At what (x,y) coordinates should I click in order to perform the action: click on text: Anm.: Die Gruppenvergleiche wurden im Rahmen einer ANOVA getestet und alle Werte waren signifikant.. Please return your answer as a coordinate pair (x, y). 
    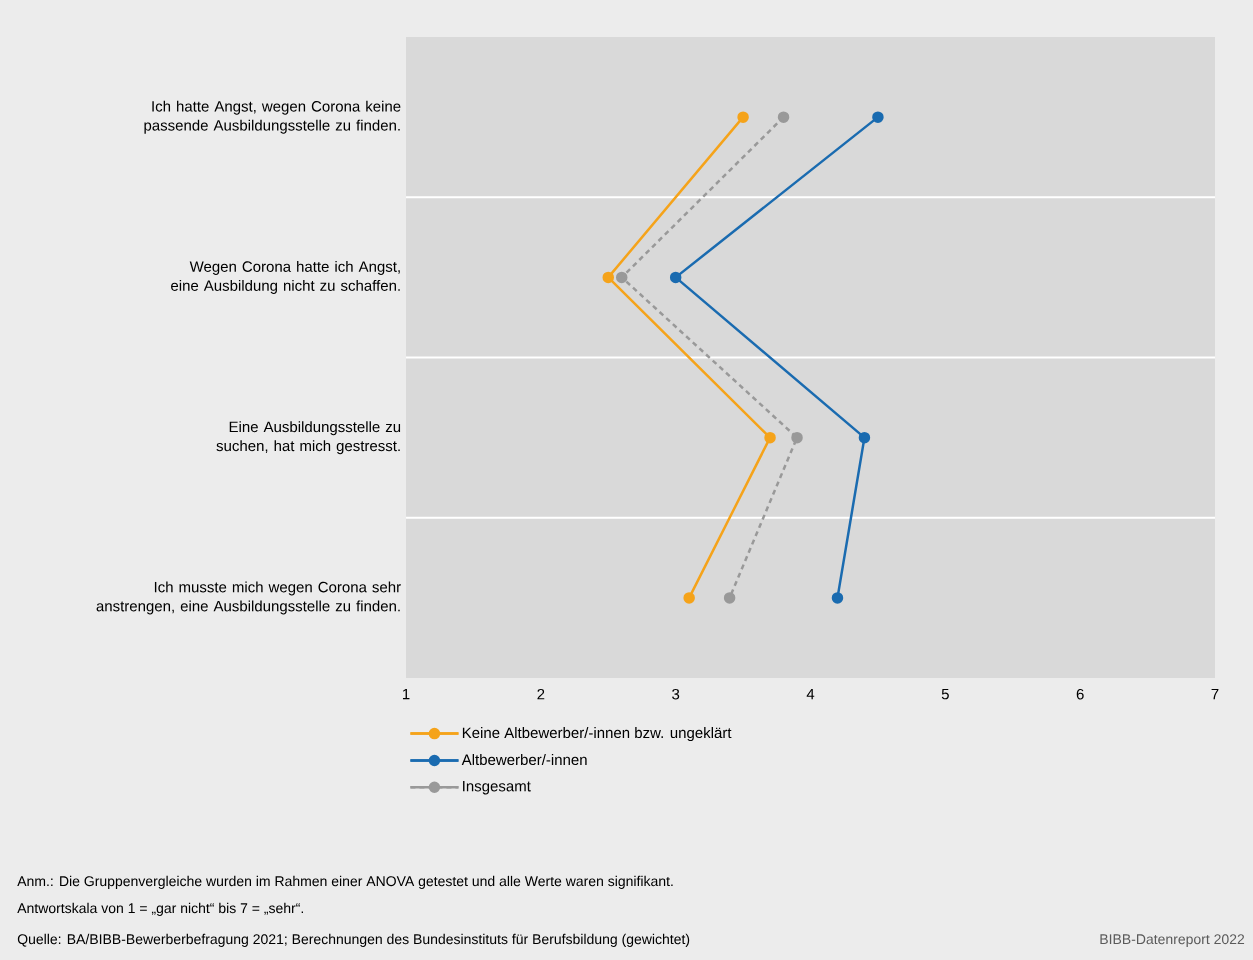
    Looking at the image, I should click on (345, 882).